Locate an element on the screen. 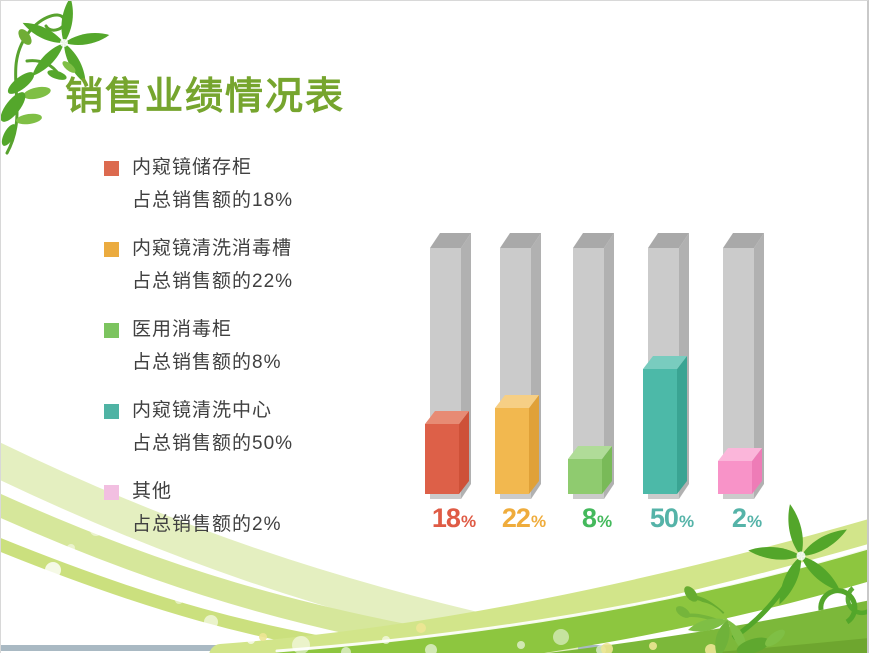  legend-item: 内窥镜清洗消毒槽 占总销售额的22% is located at coordinates (254, 265).